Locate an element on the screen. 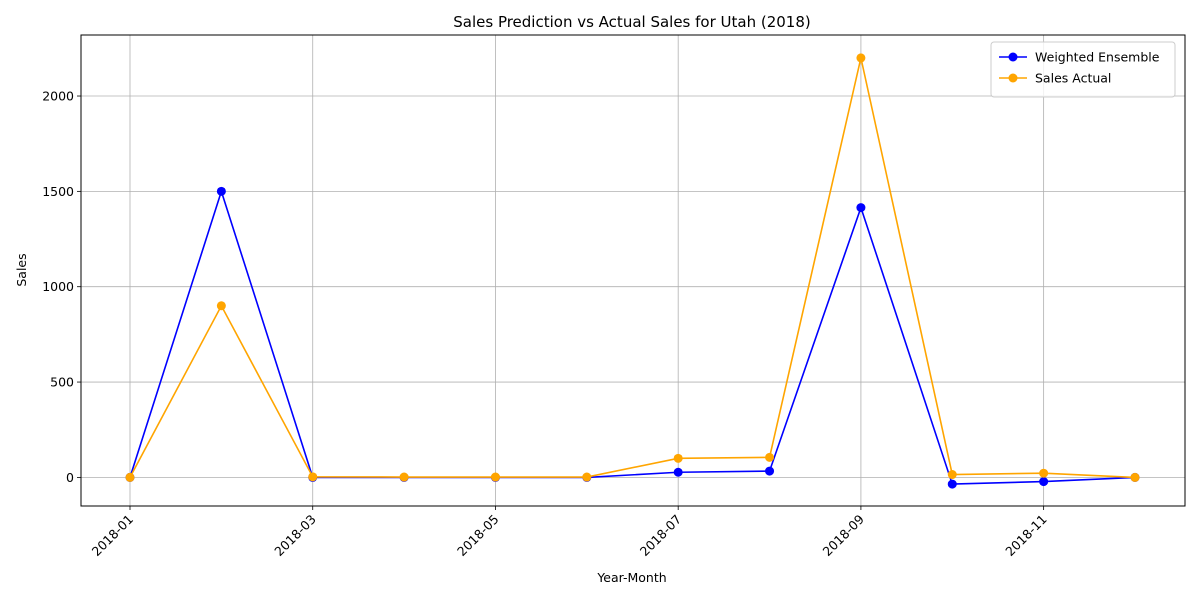 The image size is (1200, 600). legend: Weighted Ensemble Sales Actual is located at coordinates (1083, 69).